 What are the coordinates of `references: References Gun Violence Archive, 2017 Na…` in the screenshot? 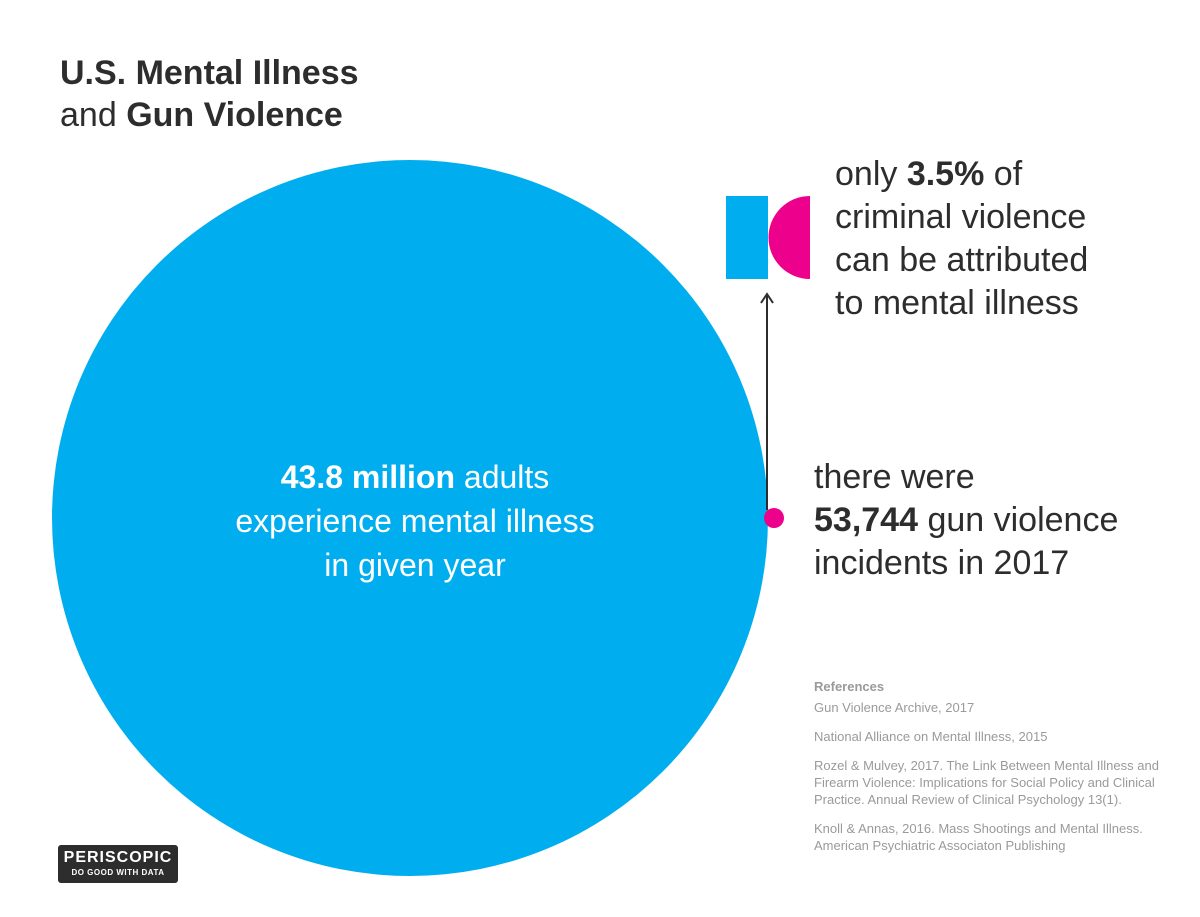 It's located at (989, 772).